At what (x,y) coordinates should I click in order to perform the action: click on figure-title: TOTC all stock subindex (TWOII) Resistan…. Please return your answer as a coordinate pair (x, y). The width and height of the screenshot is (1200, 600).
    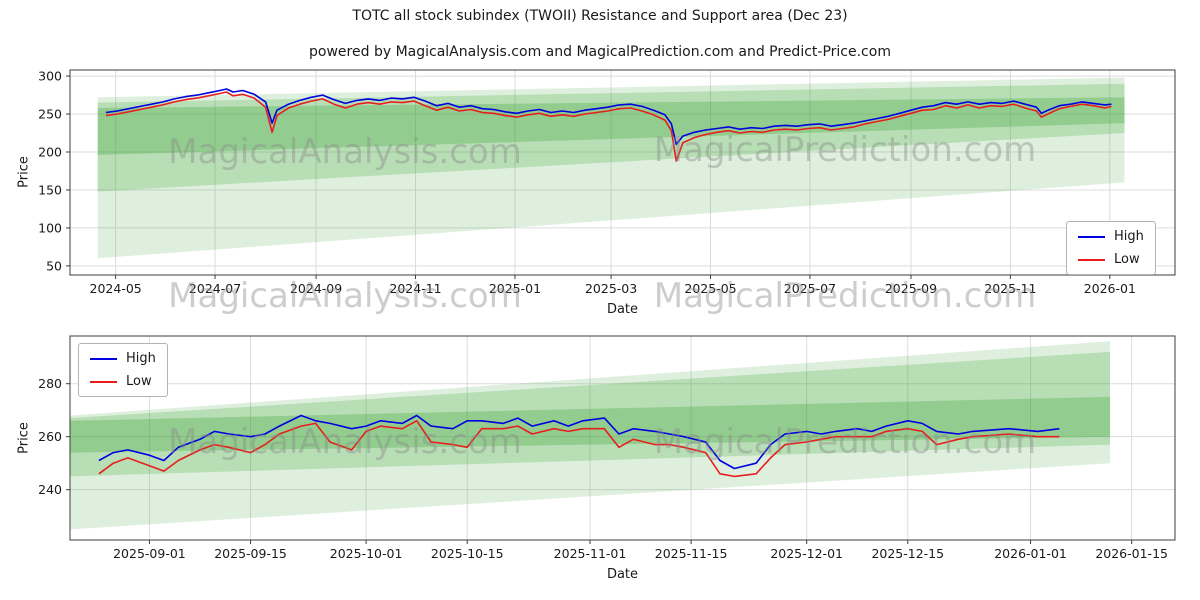
    Looking at the image, I should click on (600, 16).